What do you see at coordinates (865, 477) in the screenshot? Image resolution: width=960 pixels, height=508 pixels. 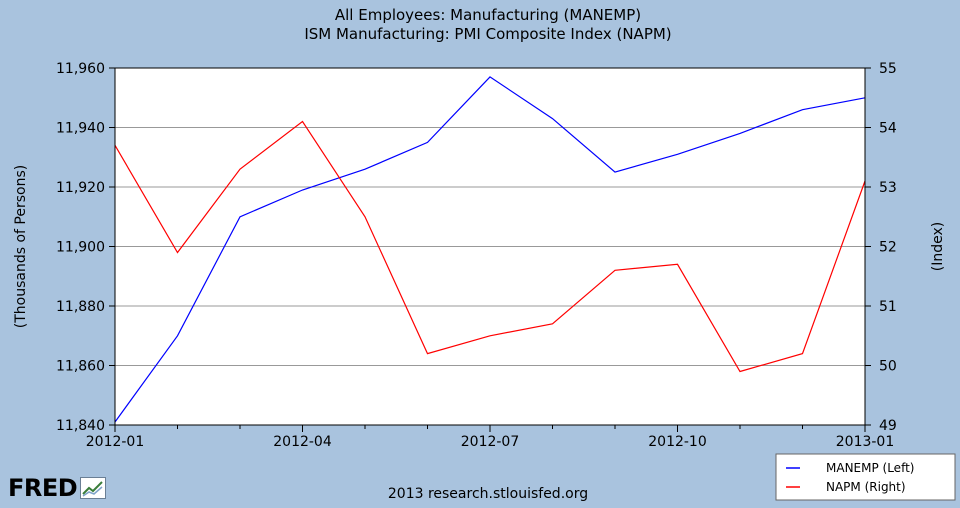 I see `legend-box` at bounding box center [865, 477].